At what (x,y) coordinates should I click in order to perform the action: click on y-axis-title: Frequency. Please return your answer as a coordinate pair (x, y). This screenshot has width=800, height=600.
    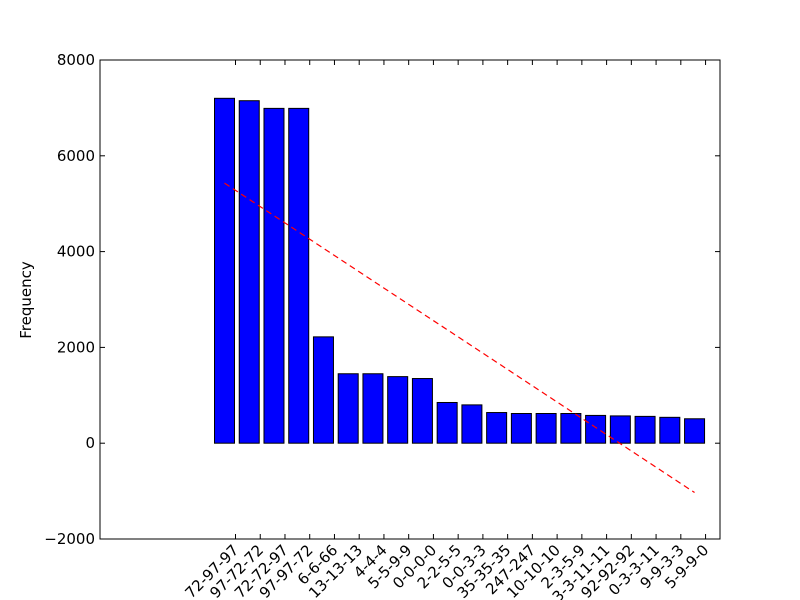
    Looking at the image, I should click on (26, 300).